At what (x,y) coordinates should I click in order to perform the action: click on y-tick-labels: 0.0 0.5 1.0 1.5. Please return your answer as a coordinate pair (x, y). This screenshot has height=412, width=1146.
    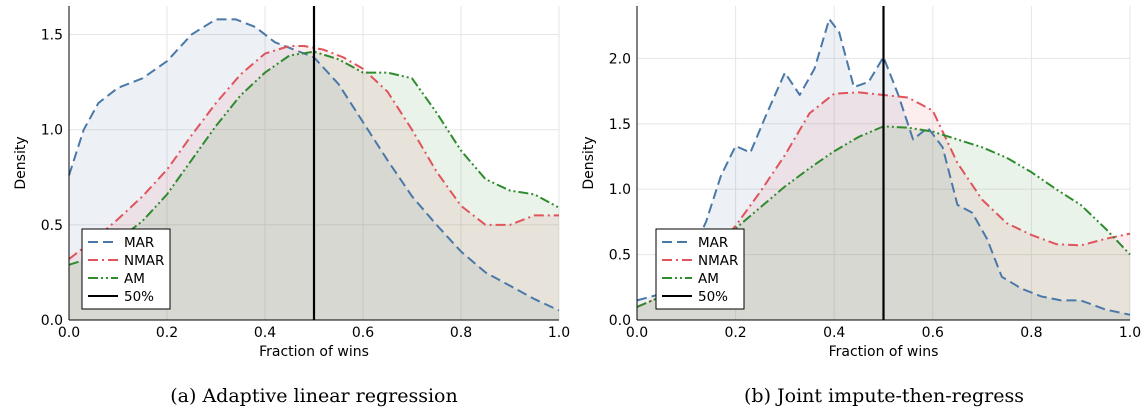
    Looking at the image, I should click on (52, 178).